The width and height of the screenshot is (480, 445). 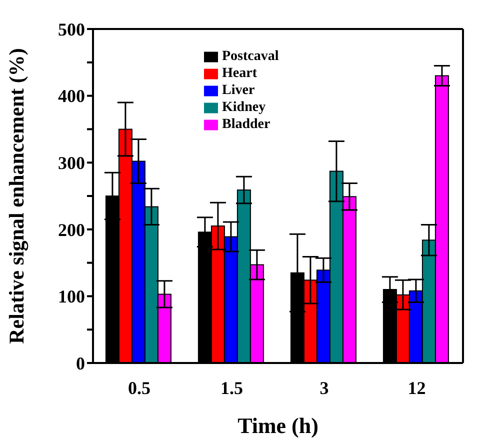 I want to click on legend-label: Heart, so click(x=239, y=73).